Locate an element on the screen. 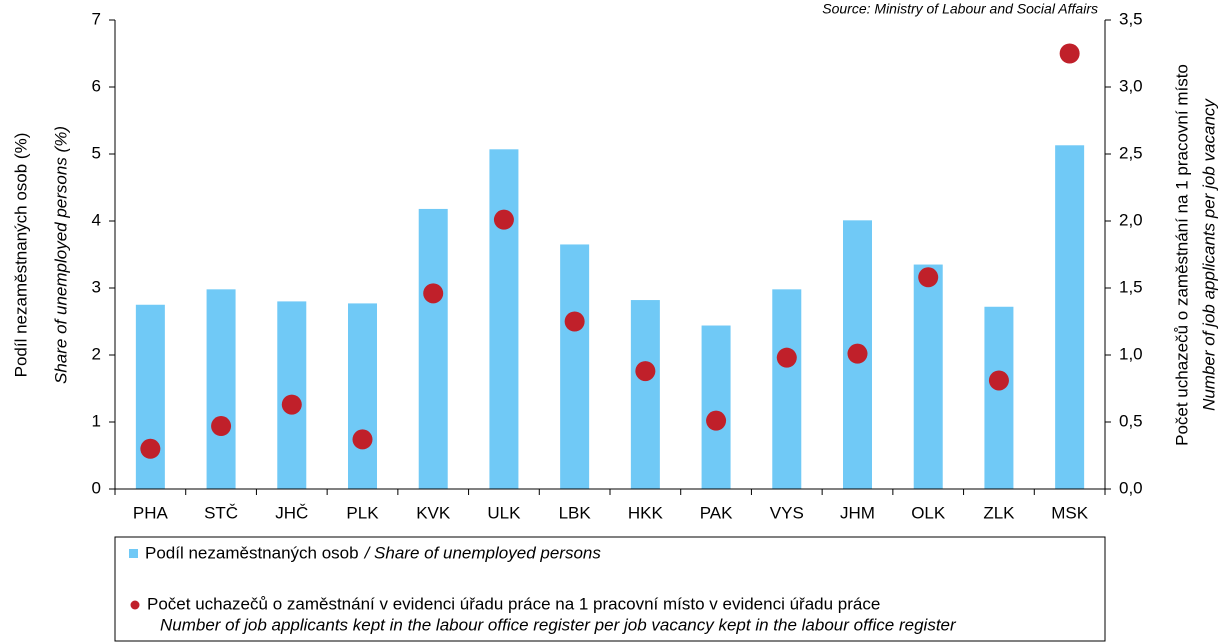 The height and width of the screenshot is (643, 1220). legend-label-en: / Share of unemployed persons is located at coordinates (483, 552).